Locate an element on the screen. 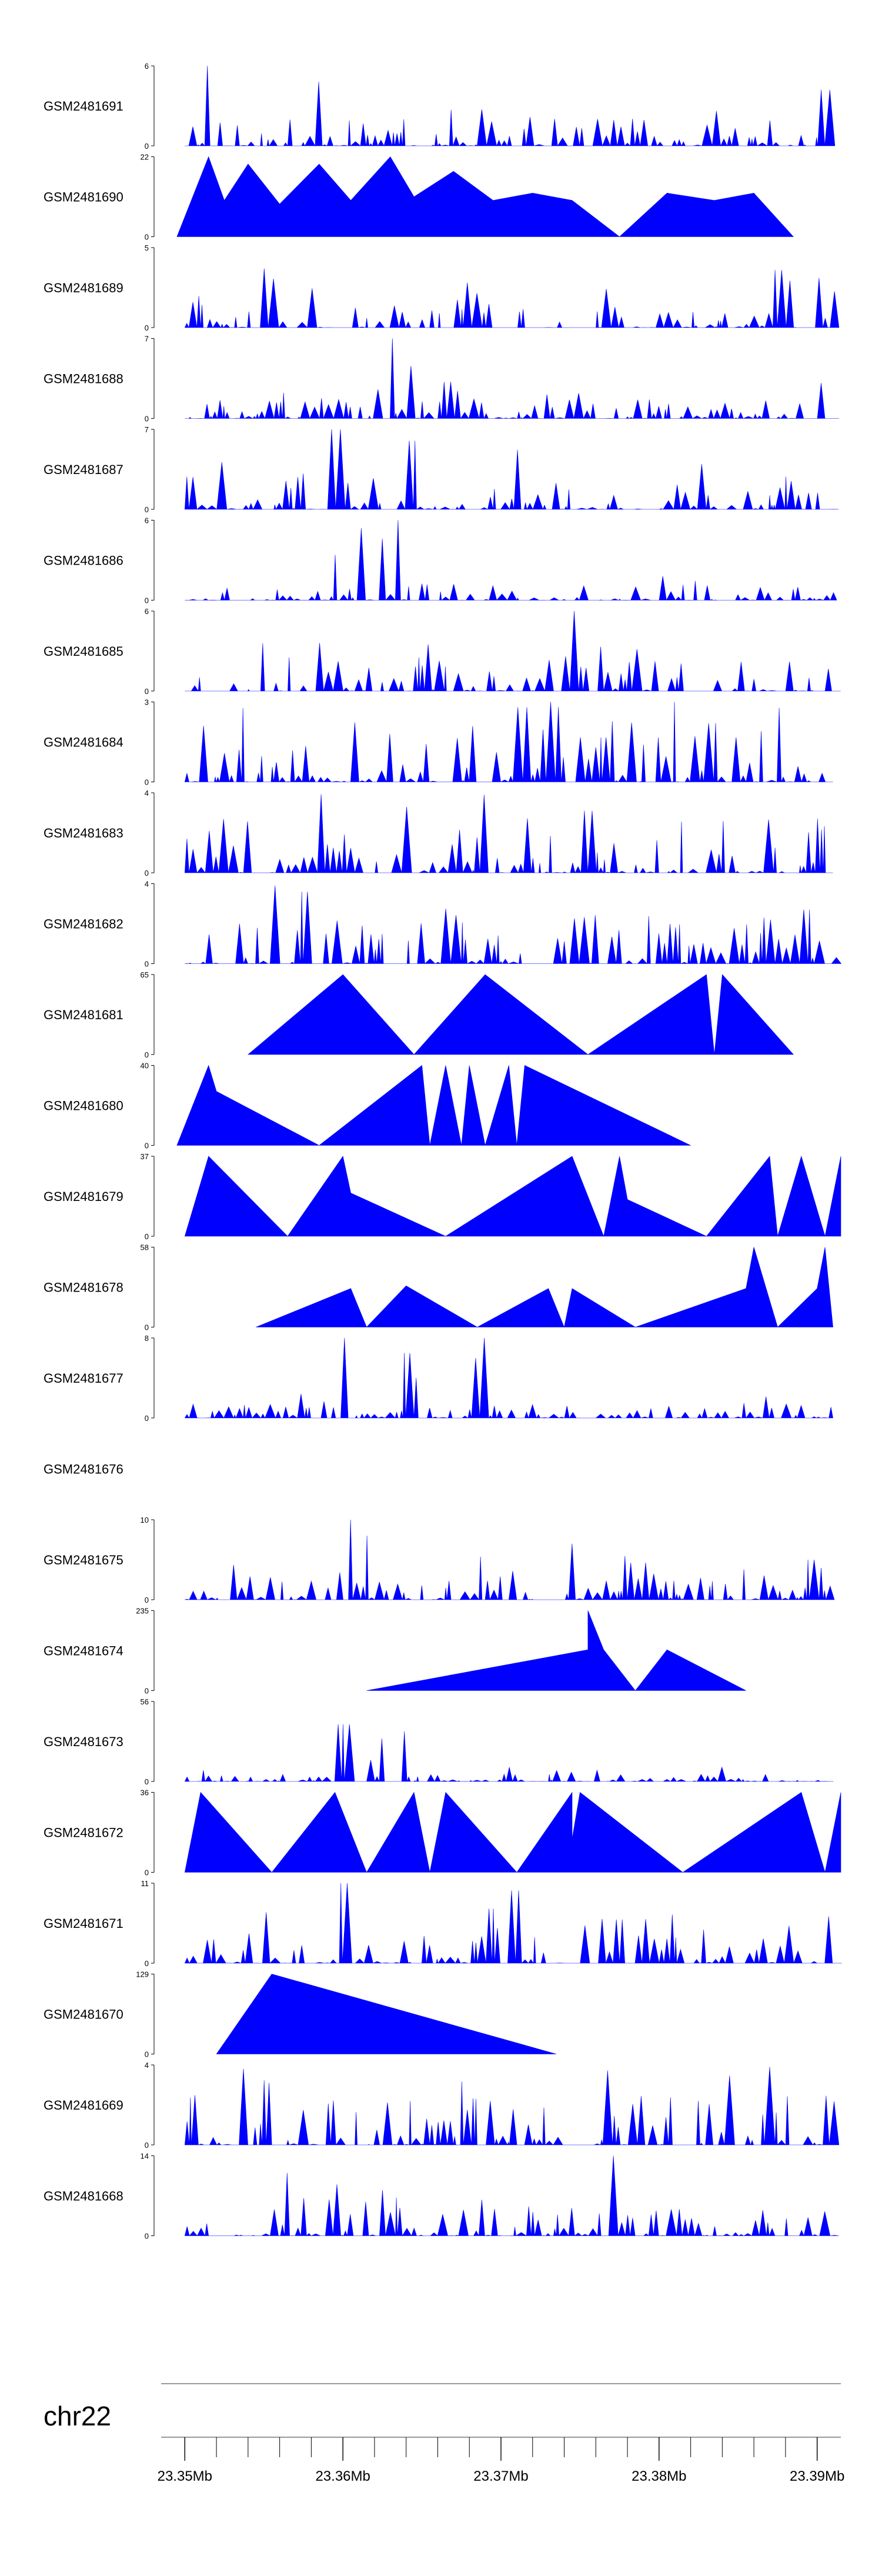 The height and width of the screenshot is (2576, 882). track-GSM2481669: GSM2481669 4 0 is located at coordinates (442, 2105).